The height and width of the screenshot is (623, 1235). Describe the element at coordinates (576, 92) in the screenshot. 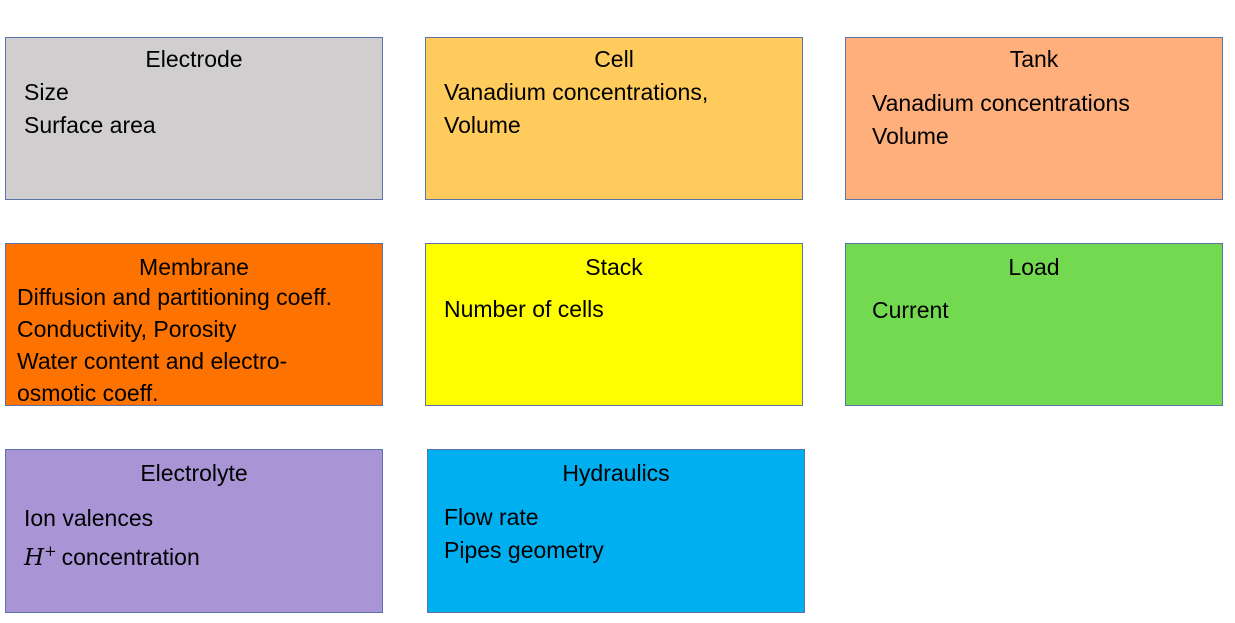

I see `cell-param-vanadium: Vanadium concentrations,` at that location.